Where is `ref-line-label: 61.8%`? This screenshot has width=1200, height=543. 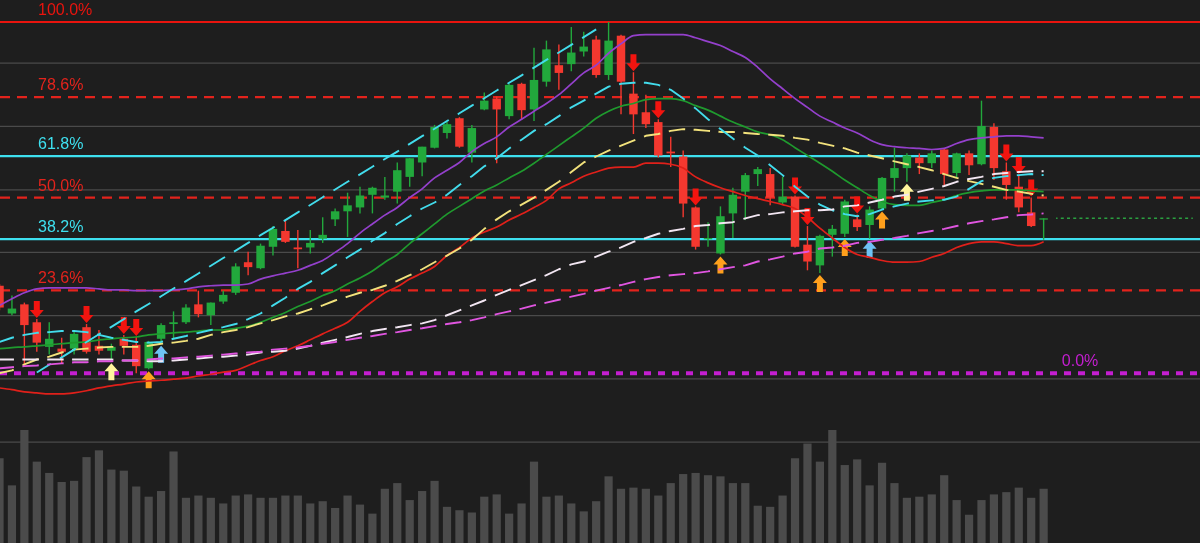
ref-line-label: 61.8% is located at coordinates (61, 144).